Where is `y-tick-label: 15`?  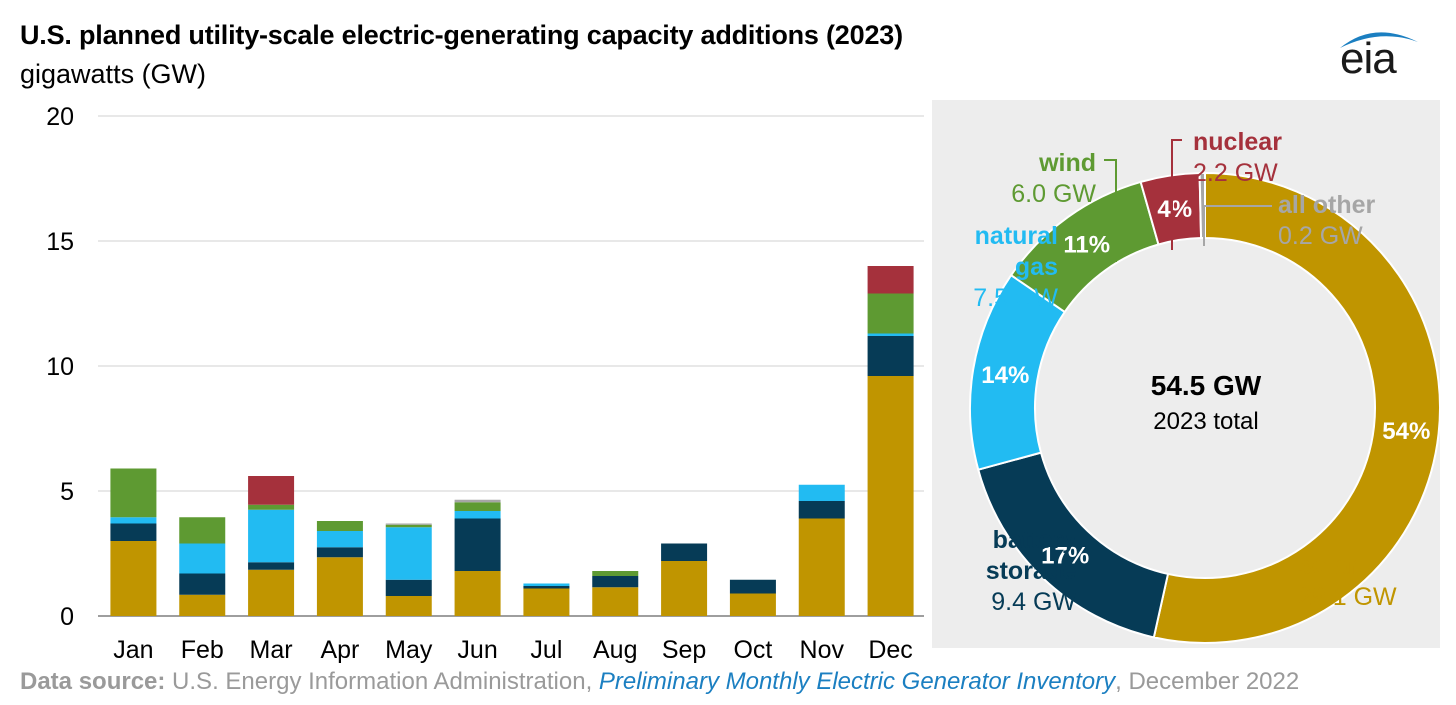 y-tick-label: 15 is located at coordinates (60, 242).